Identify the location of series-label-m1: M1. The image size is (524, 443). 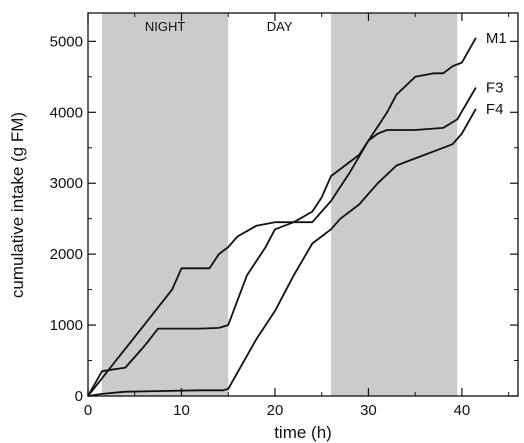
(496, 38).